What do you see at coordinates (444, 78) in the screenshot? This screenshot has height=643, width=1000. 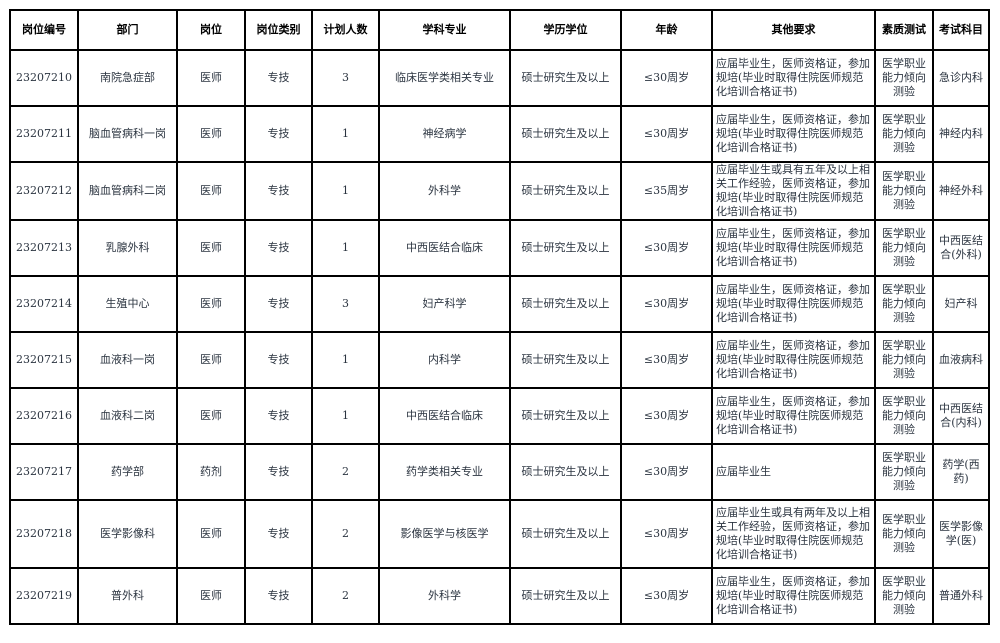 I see `cell-major: 临床医学类相关专业` at bounding box center [444, 78].